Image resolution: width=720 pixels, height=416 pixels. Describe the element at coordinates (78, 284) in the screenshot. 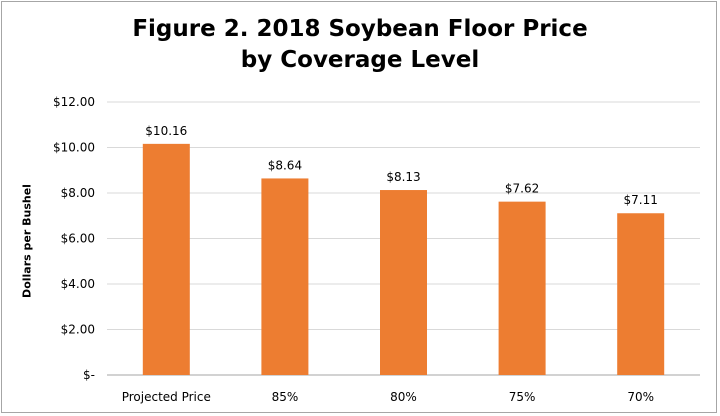

I see `y-tick-label: $4.00` at that location.